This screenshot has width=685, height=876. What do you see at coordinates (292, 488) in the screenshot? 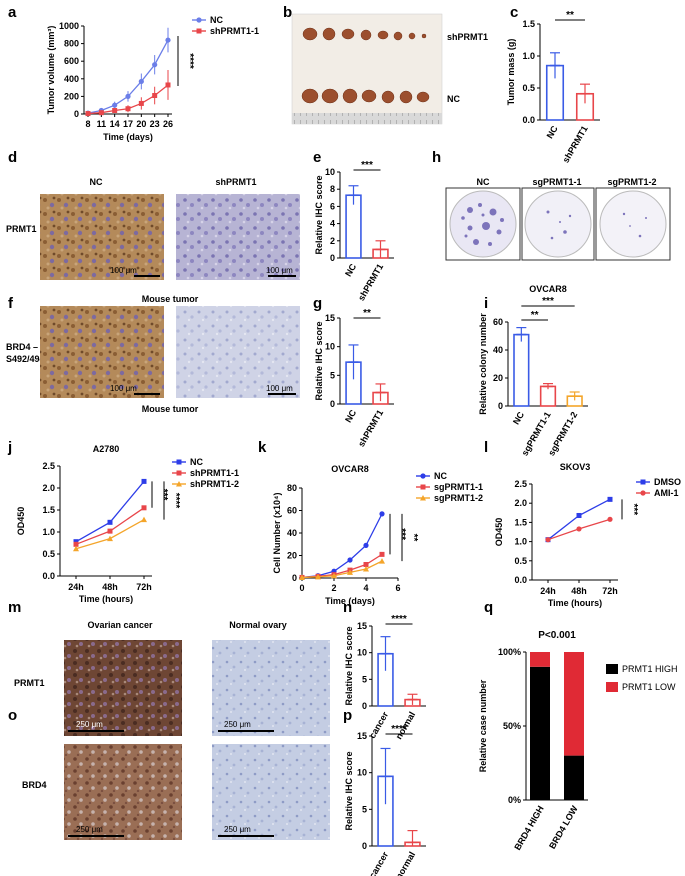
I see `y-tick-label: 80` at bounding box center [292, 488].